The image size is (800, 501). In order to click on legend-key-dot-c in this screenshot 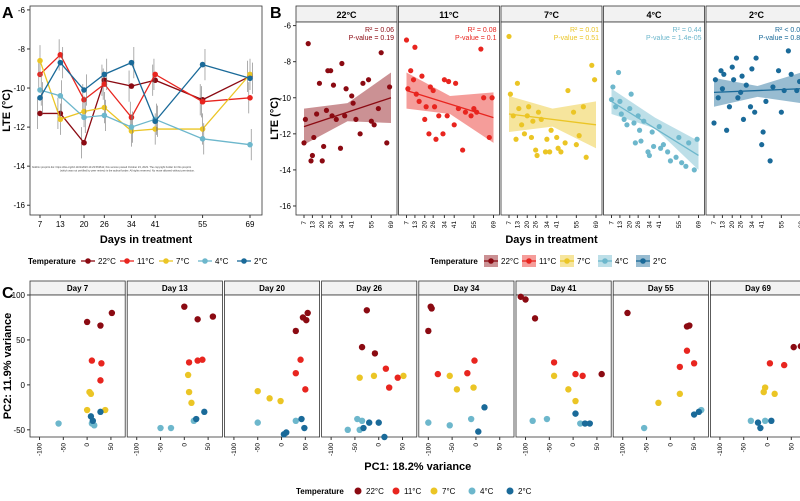, I will do `click(472, 491)`.